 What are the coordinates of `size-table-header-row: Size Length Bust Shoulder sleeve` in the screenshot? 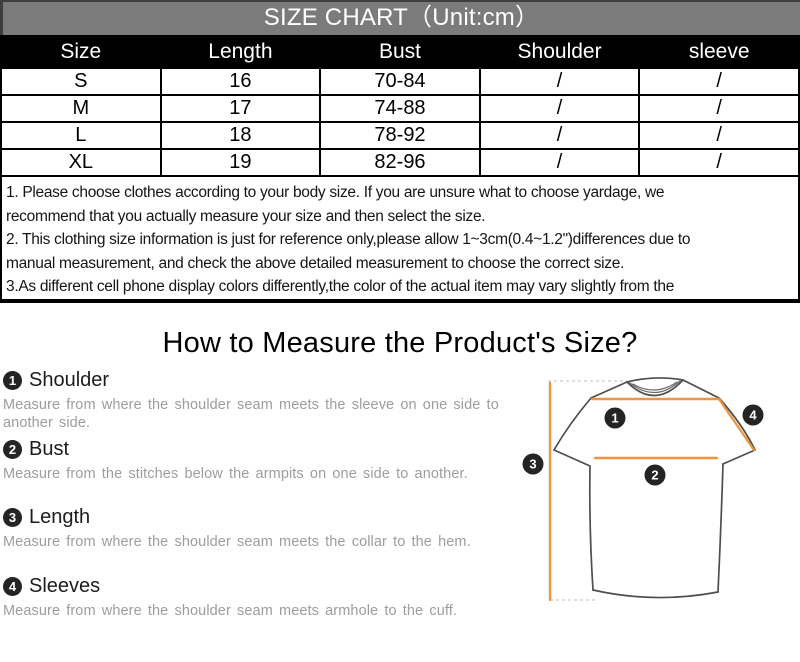 It's located at (400, 52).